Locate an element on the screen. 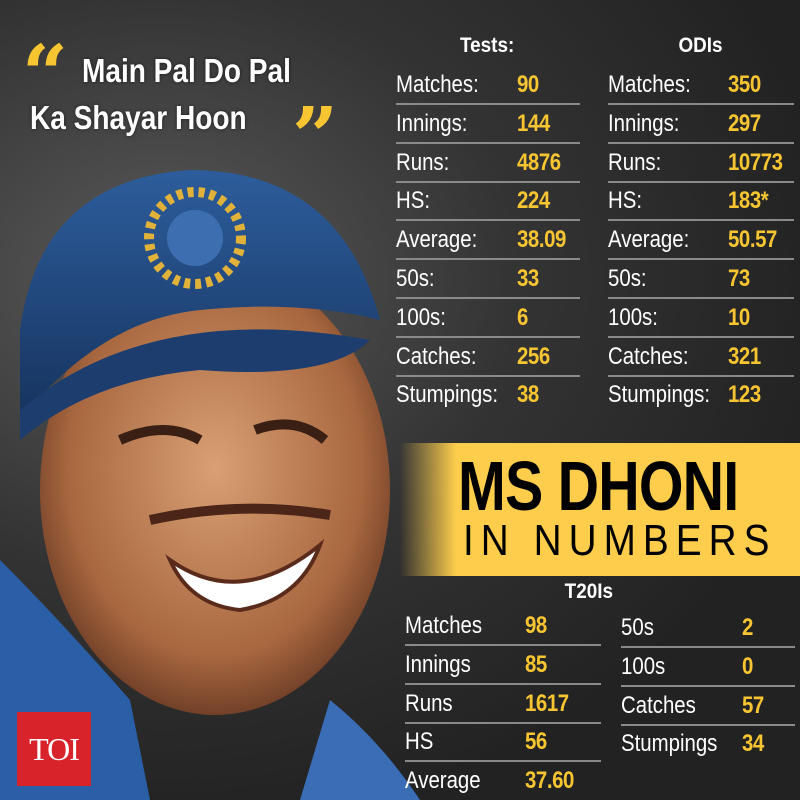 This screenshot has width=800, height=800. stat-value: 4876 is located at coordinates (539, 162).